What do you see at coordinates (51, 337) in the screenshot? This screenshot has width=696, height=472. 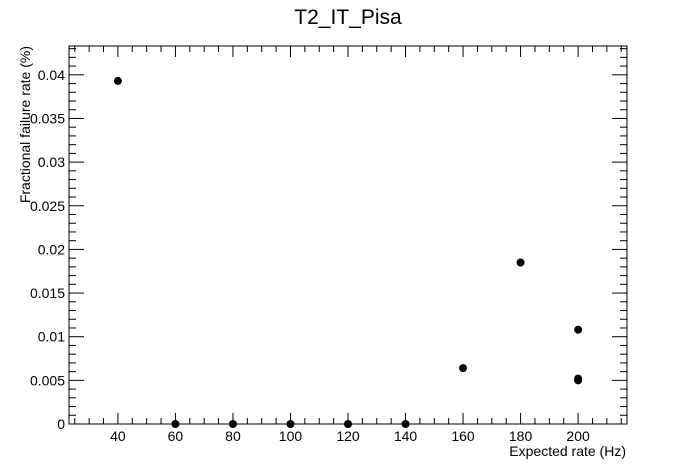 I see `y-tick-label: 0.01` at bounding box center [51, 337].